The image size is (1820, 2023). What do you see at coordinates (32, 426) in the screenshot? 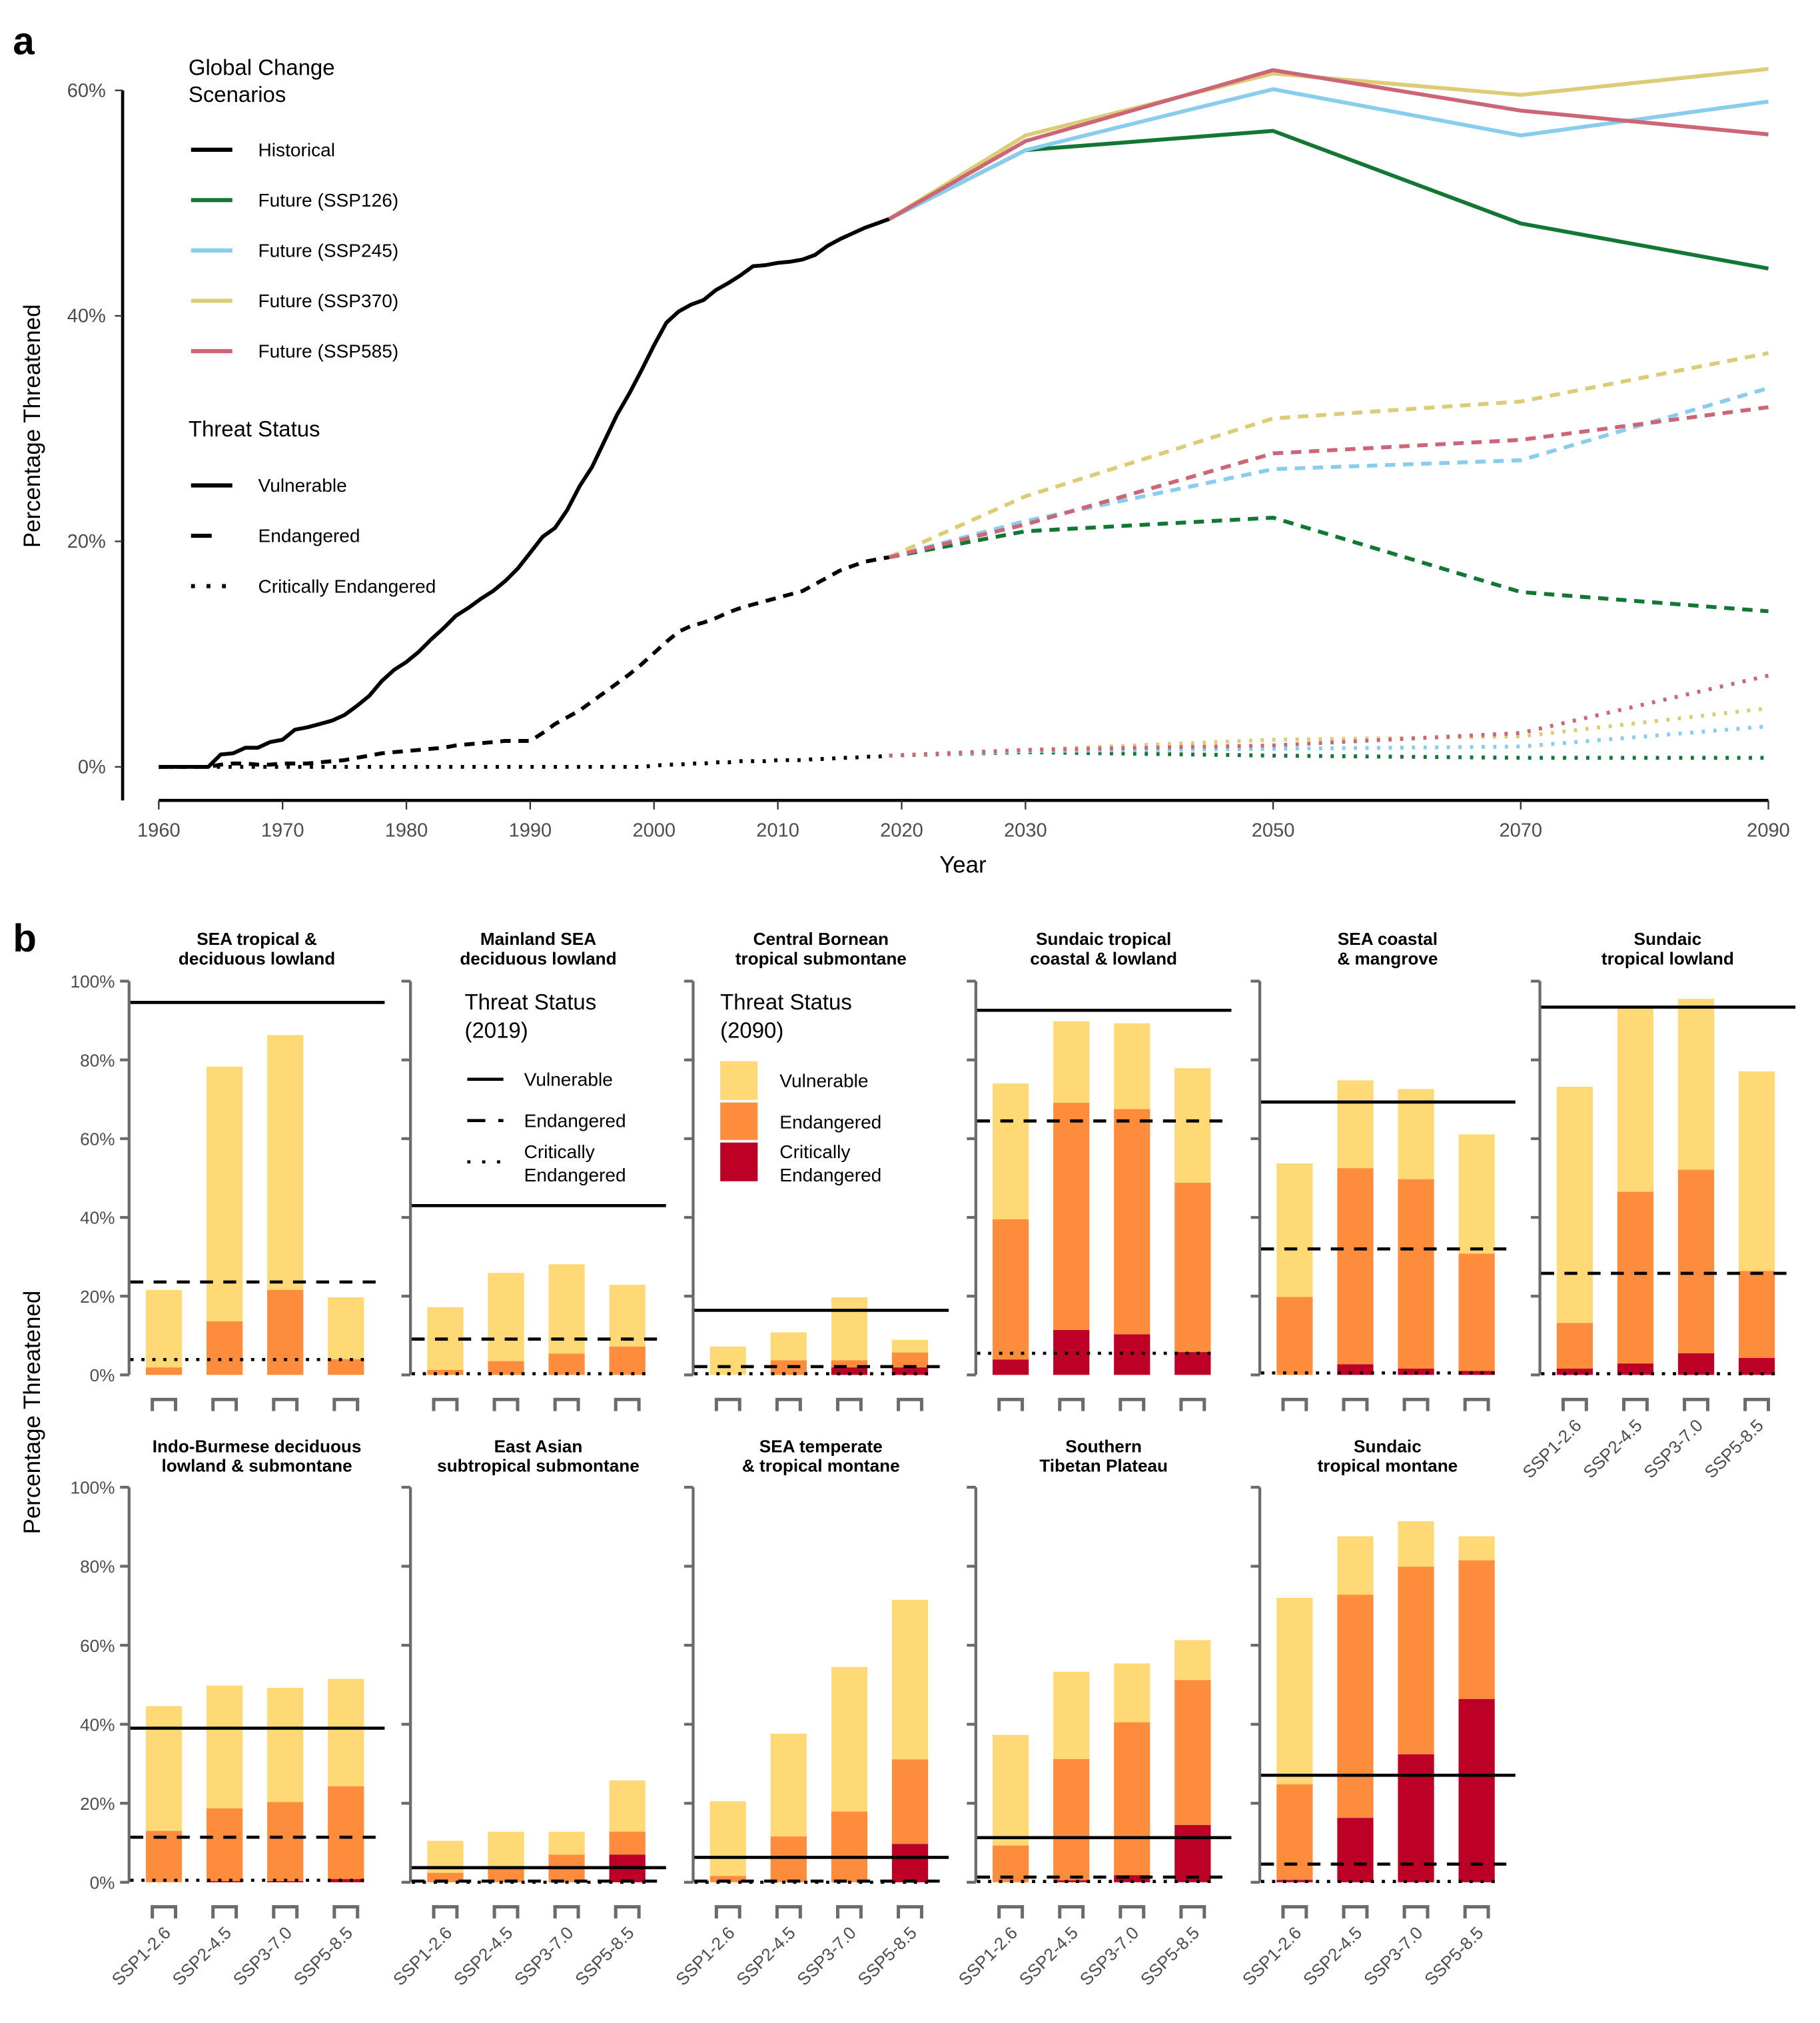
I see `panel-a-y-axis-title: Percentage Threatened` at bounding box center [32, 426].